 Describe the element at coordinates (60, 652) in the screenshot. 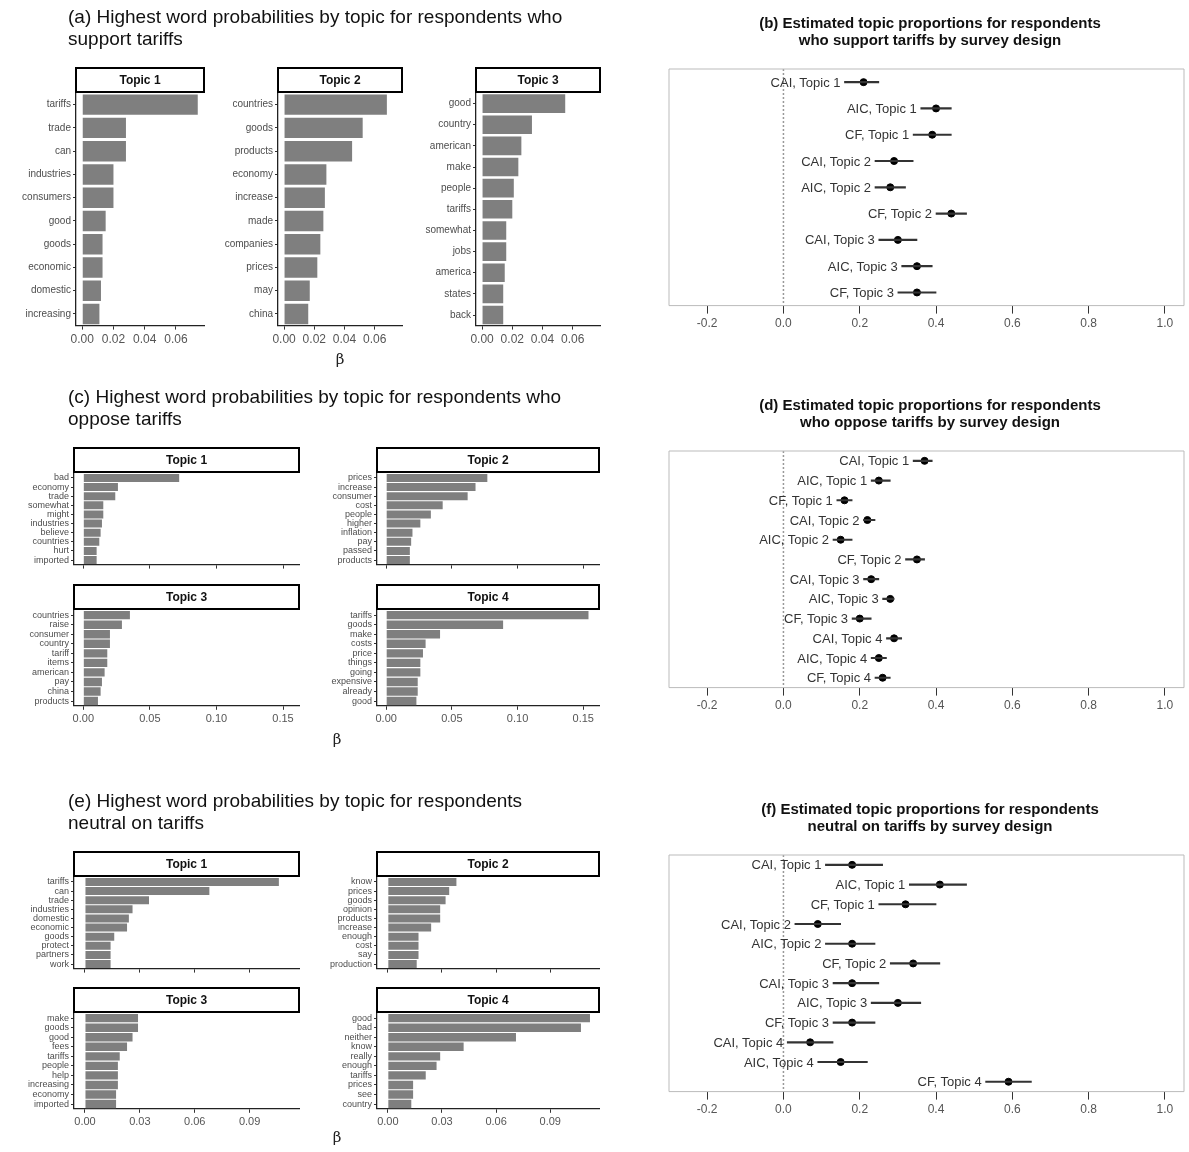

I see `y-tick-label: tariff` at that location.